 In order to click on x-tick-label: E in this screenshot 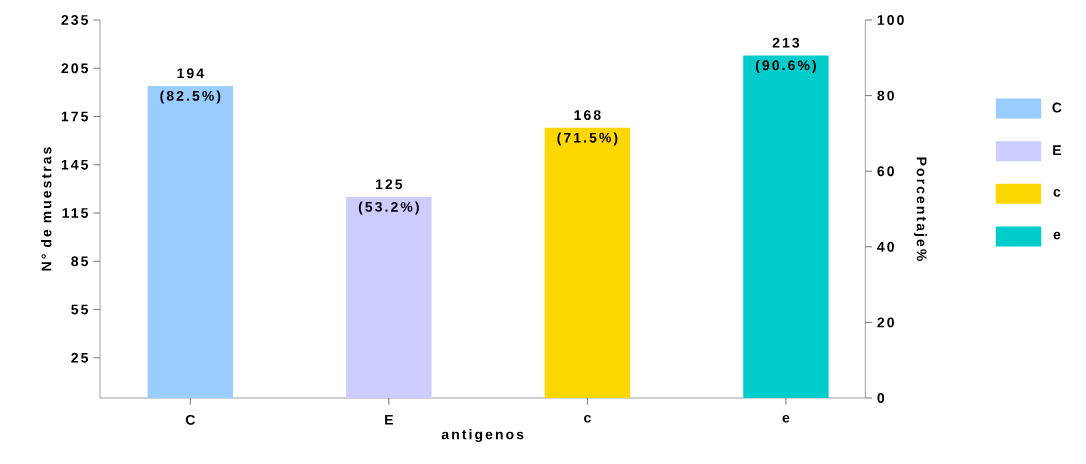, I will do `click(389, 419)`.